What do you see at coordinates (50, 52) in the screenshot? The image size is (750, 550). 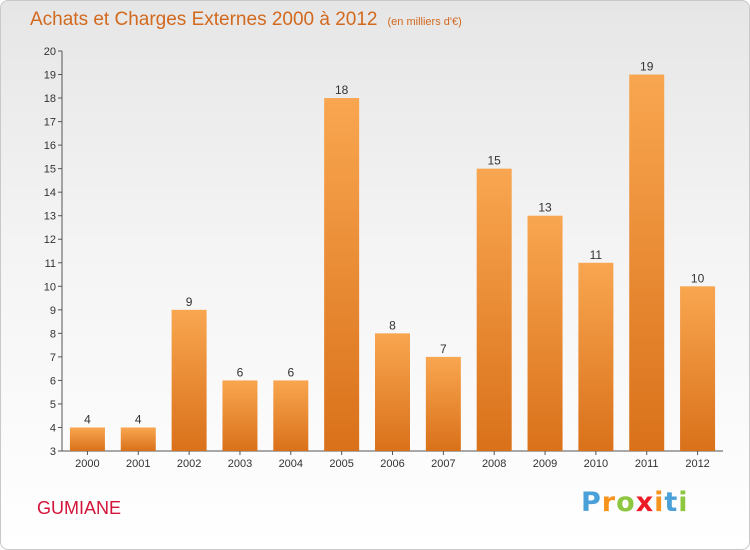 I see `y-tick-label: 20` at bounding box center [50, 52].